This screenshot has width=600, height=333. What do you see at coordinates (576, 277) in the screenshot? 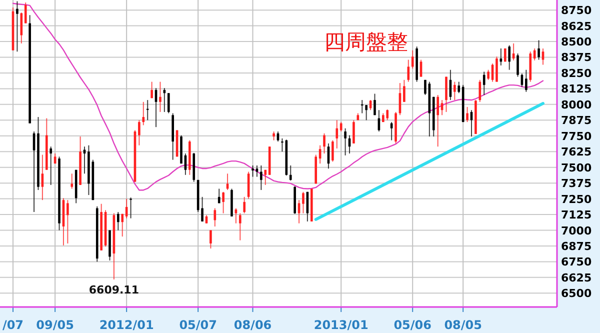
I see `y-tick-label: 6625` at bounding box center [576, 277].